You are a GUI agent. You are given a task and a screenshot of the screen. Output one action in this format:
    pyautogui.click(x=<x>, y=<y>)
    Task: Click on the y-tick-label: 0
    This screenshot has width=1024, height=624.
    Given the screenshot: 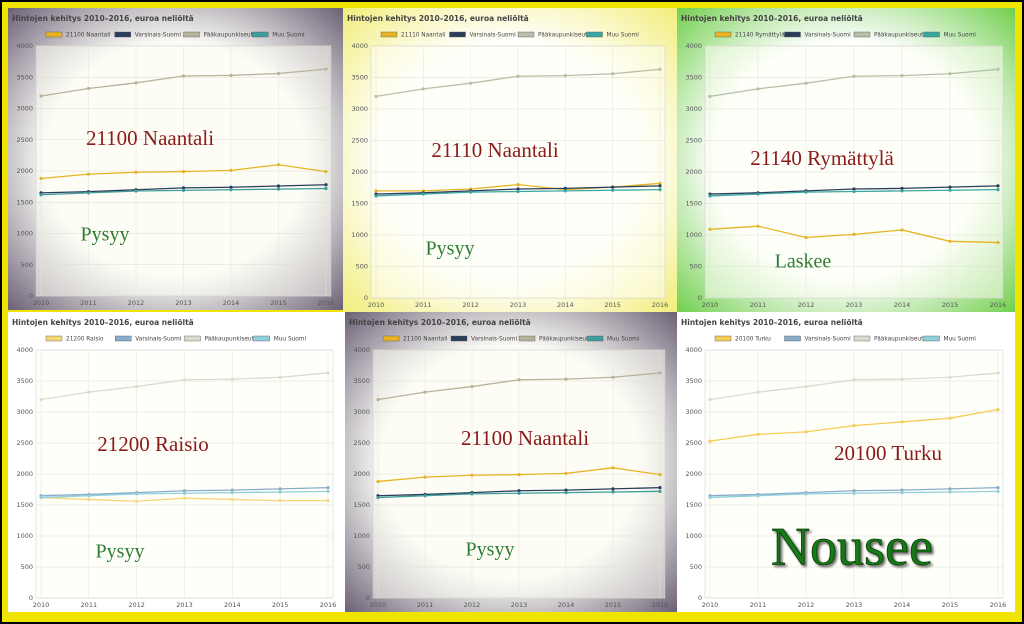 What is the action you would take?
    pyautogui.click(x=31, y=296)
    